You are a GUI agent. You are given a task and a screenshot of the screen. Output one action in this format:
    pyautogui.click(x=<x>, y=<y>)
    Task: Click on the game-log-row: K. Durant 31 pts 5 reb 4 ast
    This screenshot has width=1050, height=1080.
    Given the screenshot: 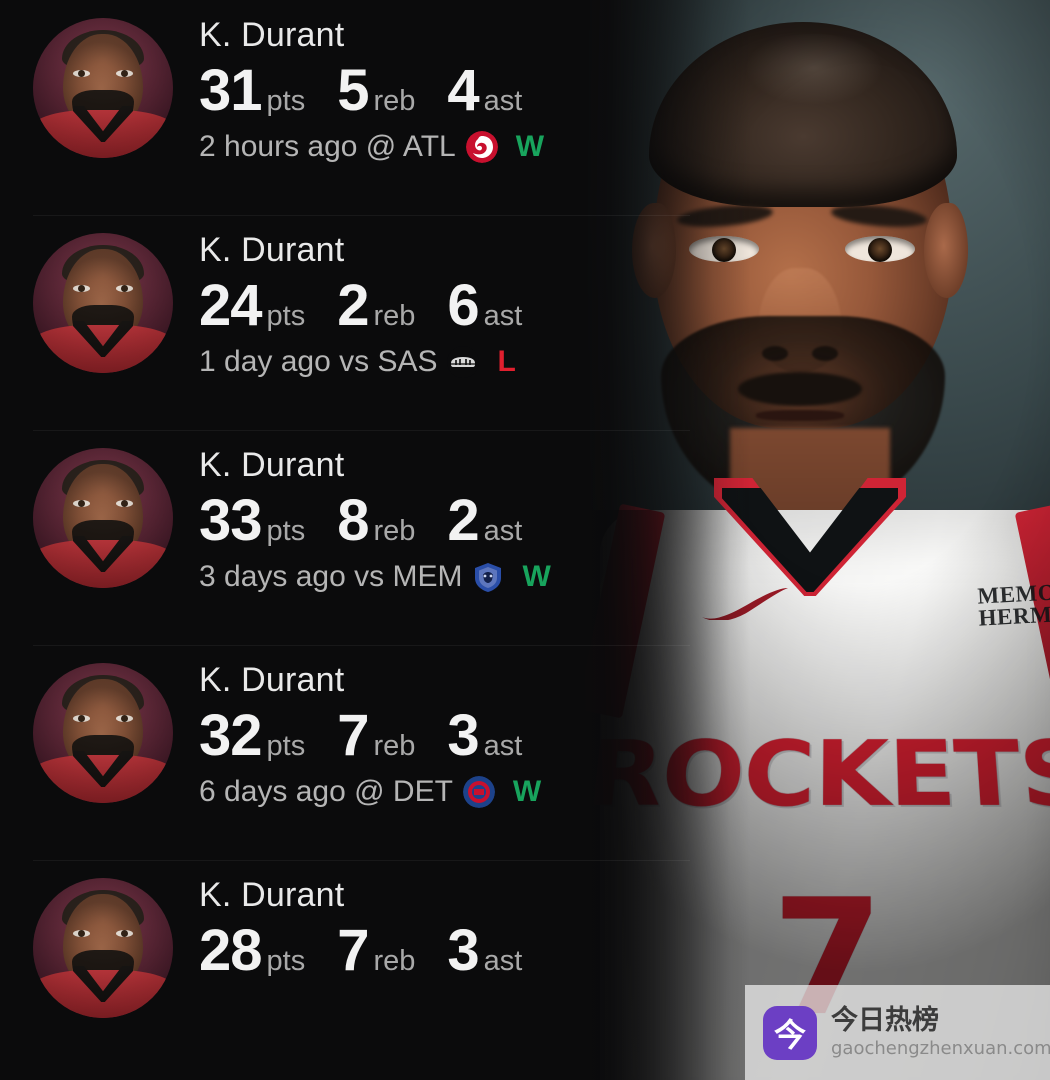 What is the action you would take?
    pyautogui.click(x=350, y=107)
    